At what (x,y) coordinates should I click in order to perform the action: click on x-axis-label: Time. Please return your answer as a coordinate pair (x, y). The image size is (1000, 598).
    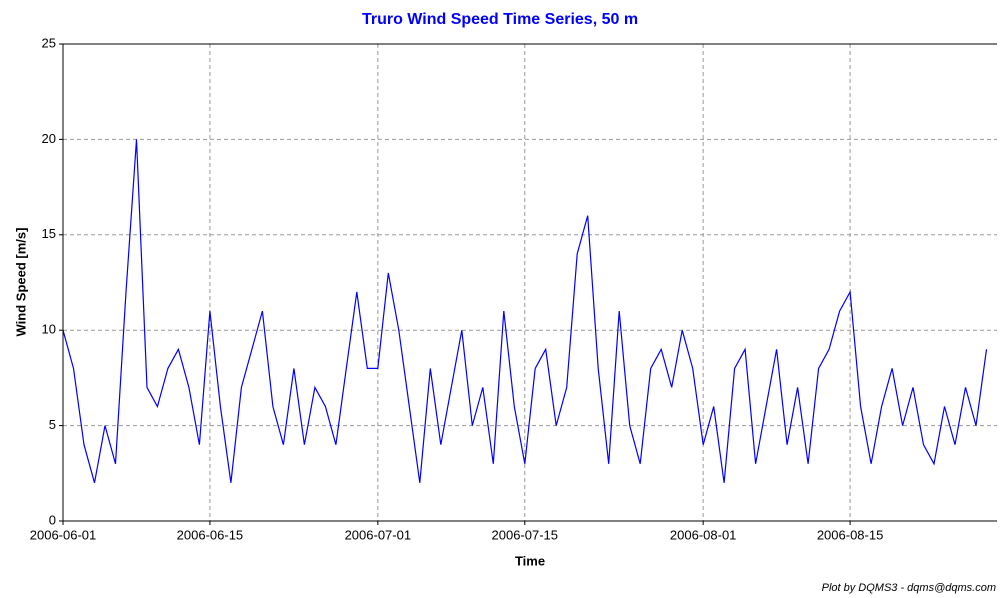
    Looking at the image, I should click on (530, 560).